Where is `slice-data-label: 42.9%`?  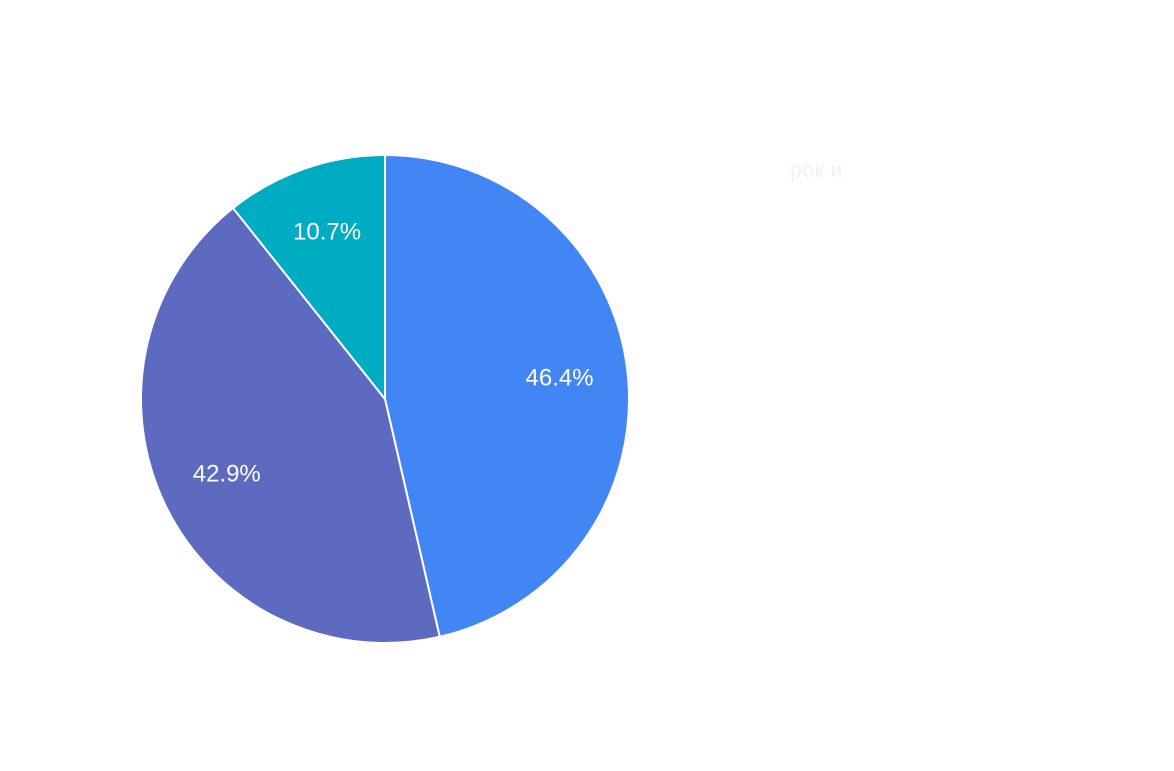
slice-data-label: 42.9% is located at coordinates (227, 474).